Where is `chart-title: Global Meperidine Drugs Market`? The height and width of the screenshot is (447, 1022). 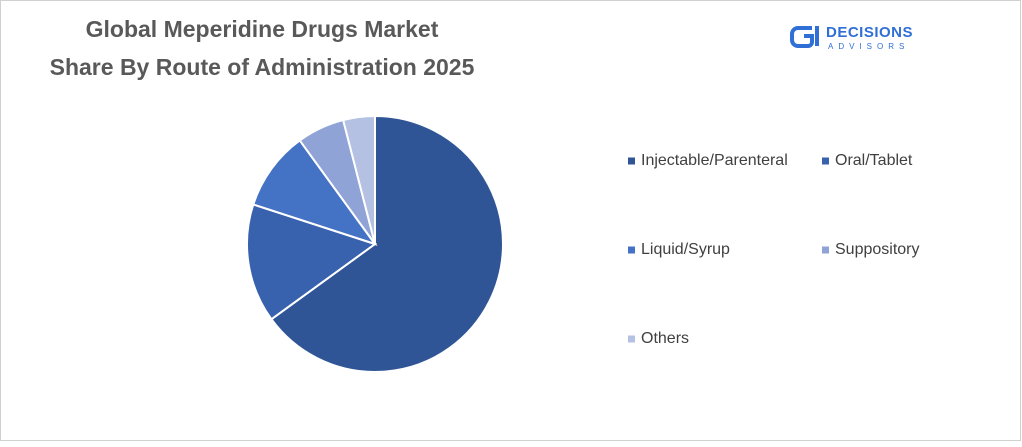 chart-title: Global Meperidine Drugs Market is located at coordinates (262, 29).